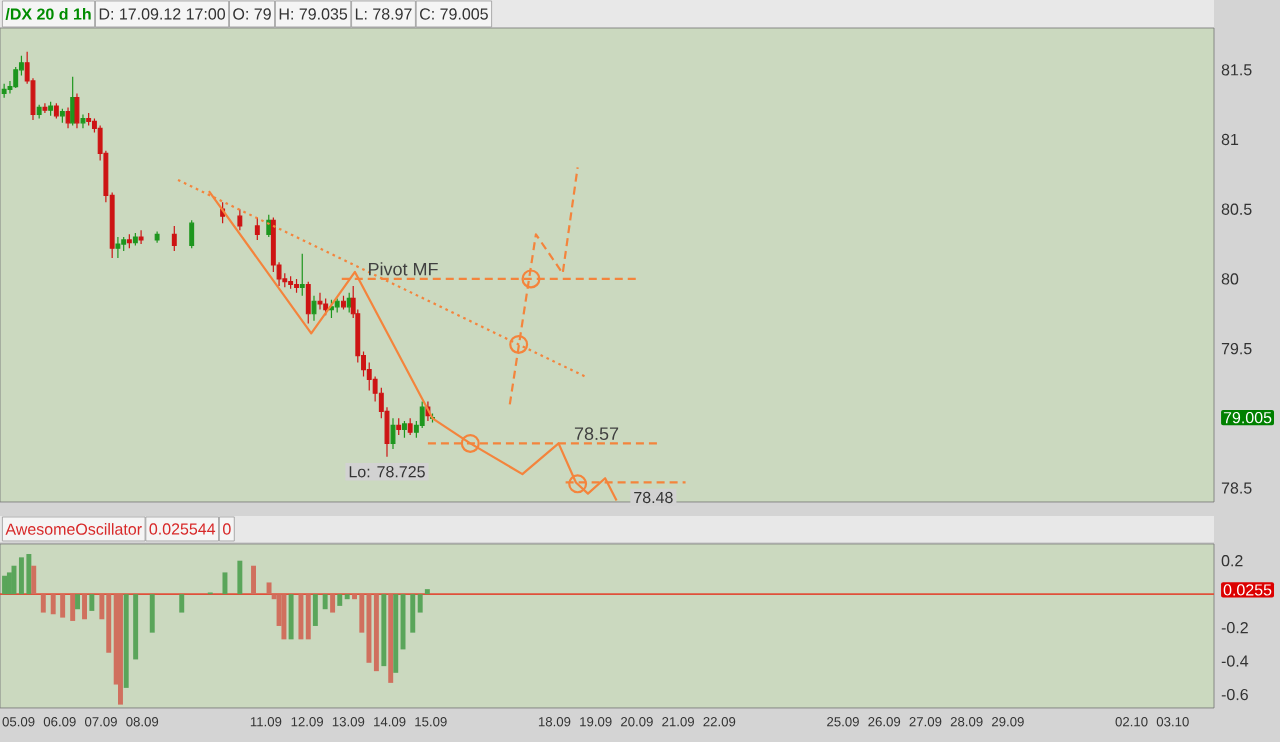 This screenshot has height=742, width=1280. What do you see at coordinates (596, 434) in the screenshot?
I see `annotation: 78.57` at bounding box center [596, 434].